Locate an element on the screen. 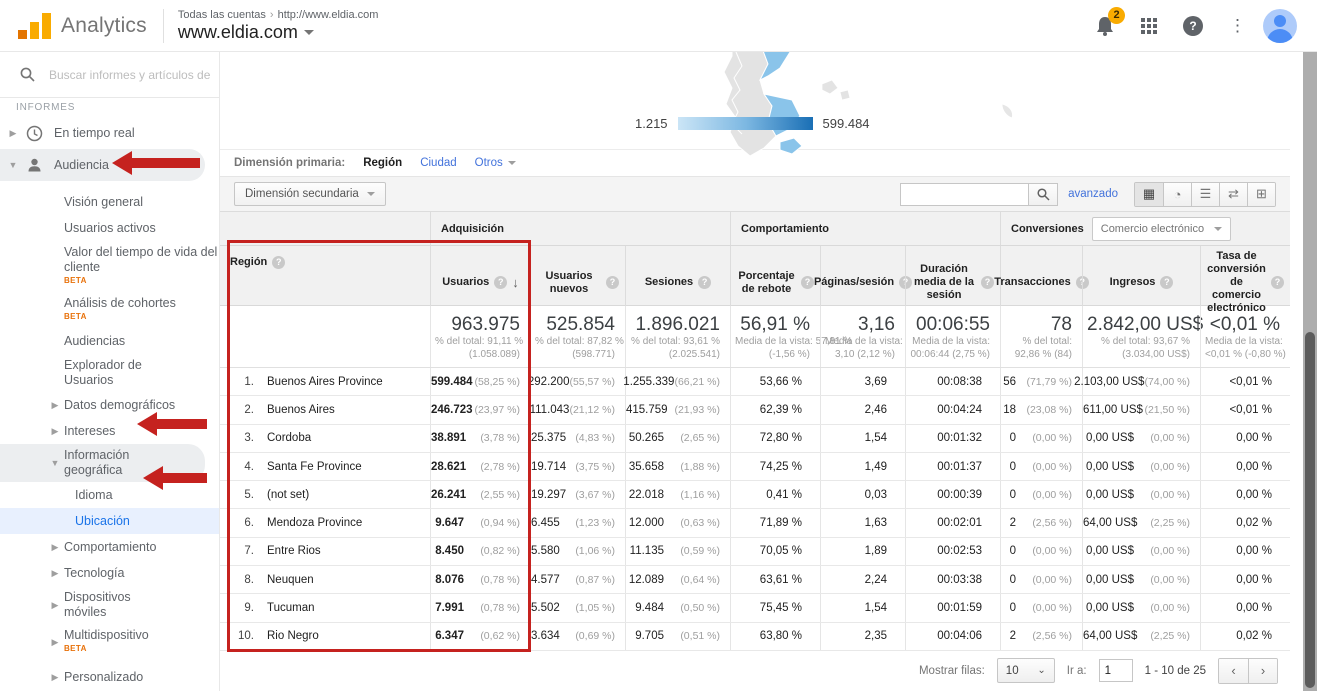 The height and width of the screenshot is (691, 1317). comparison-view-icon: ⇄ is located at coordinates (1233, 194).